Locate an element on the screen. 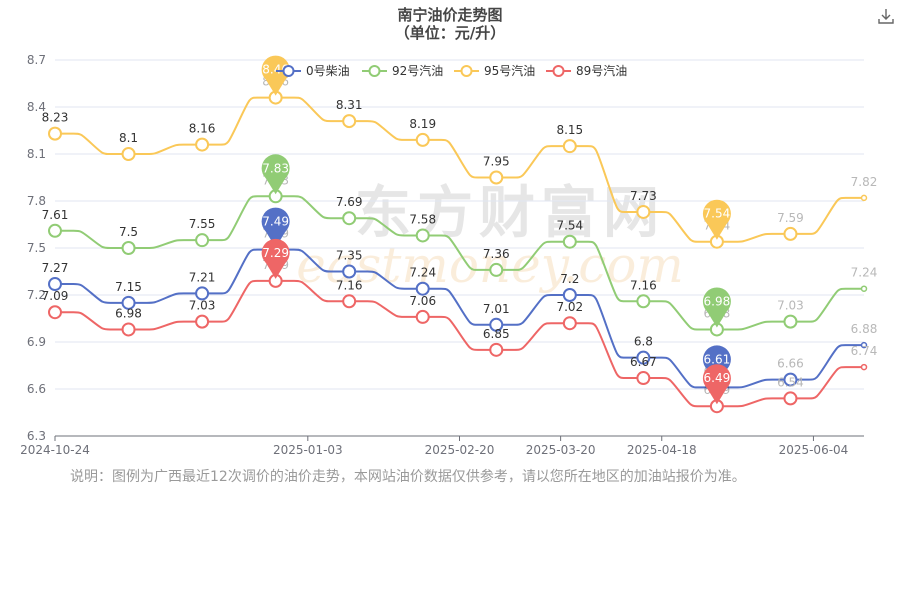  legend-item: 95号汽油 is located at coordinates (494, 70).